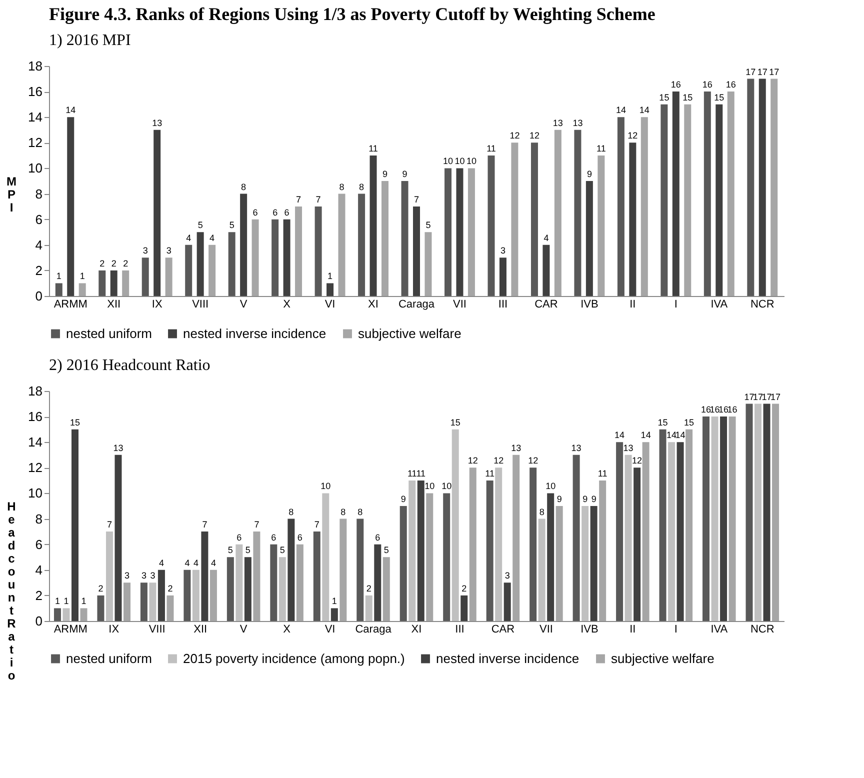 This screenshot has height=778, width=864. What do you see at coordinates (35, 391) in the screenshot?
I see `y-tick-label: 18` at bounding box center [35, 391].